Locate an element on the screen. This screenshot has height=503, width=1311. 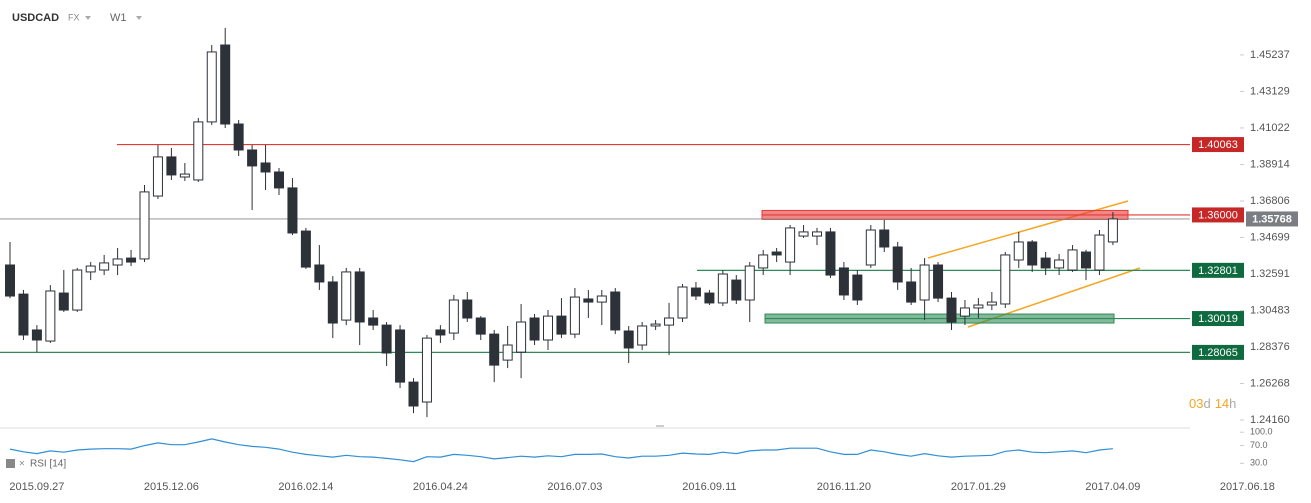
x-tick-label: 2016.11.20 is located at coordinates (844, 487).